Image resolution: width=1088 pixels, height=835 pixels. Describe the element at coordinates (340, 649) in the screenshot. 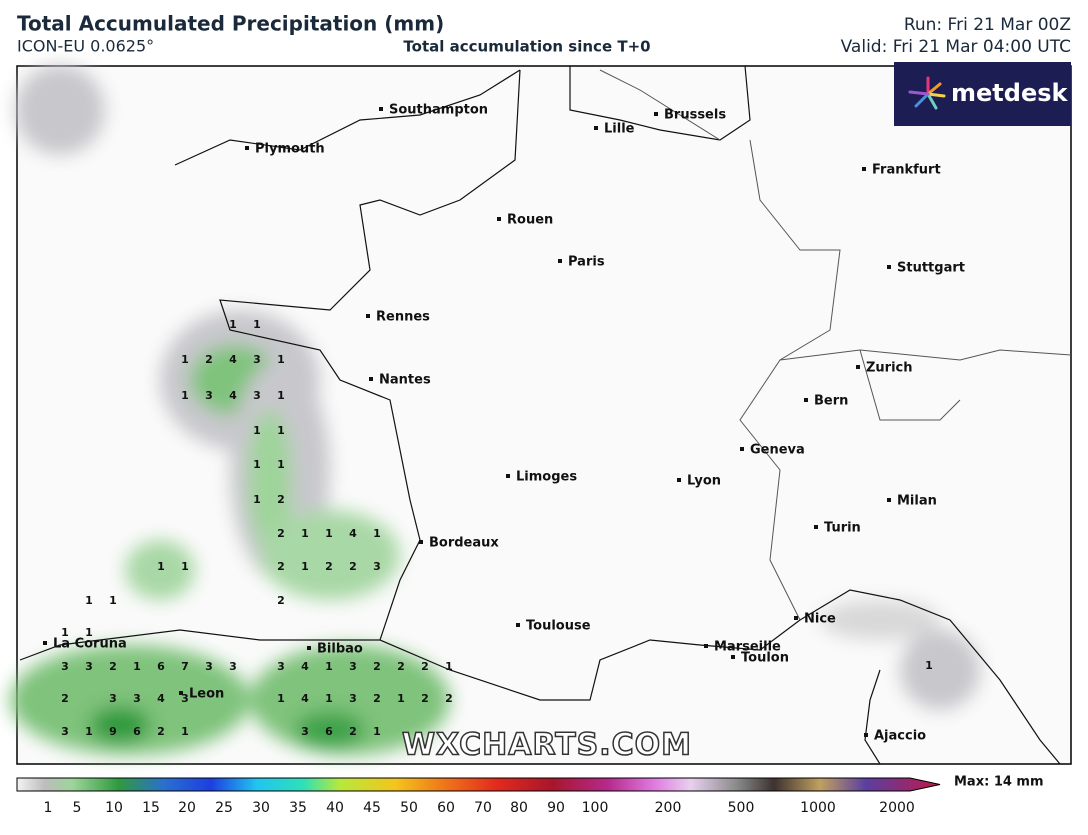

I see `city-label: Bilbao` at that location.